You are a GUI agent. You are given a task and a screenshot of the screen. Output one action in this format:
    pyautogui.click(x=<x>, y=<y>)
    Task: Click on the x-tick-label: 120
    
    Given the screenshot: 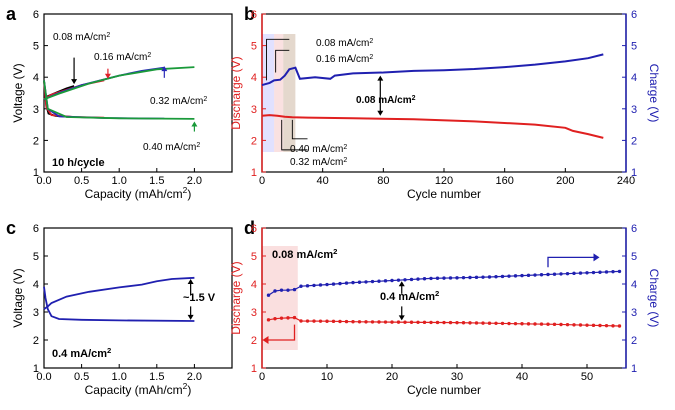 What is the action you would take?
    pyautogui.click(x=444, y=181)
    